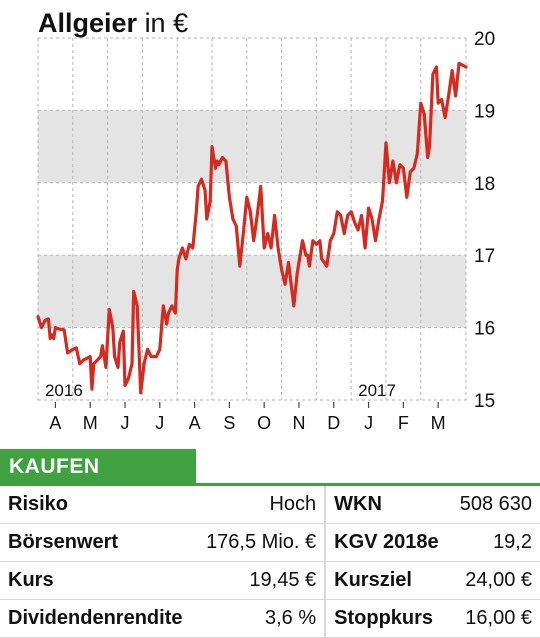 The image size is (540, 638). Describe the element at coordinates (98, 618) in the screenshot. I see `dividend-yield-label: Dividendenrendite` at that location.